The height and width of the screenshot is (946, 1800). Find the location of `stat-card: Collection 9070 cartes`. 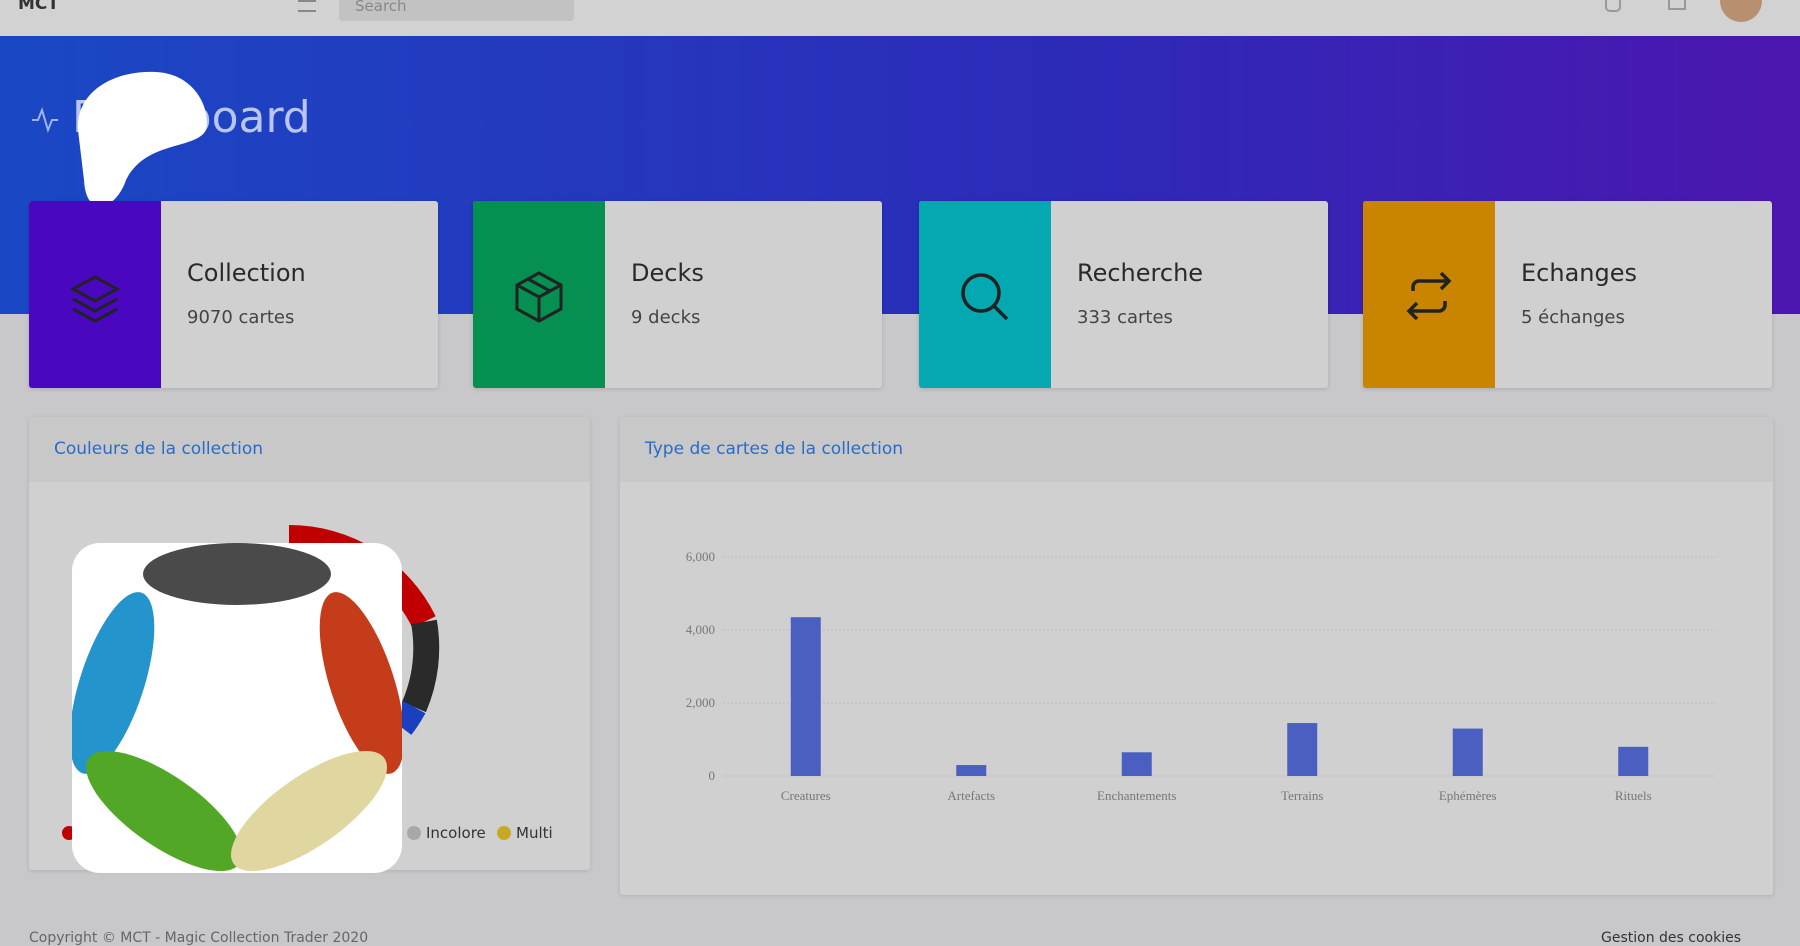

stat-card: Collection 9070 cartes is located at coordinates (233, 294).